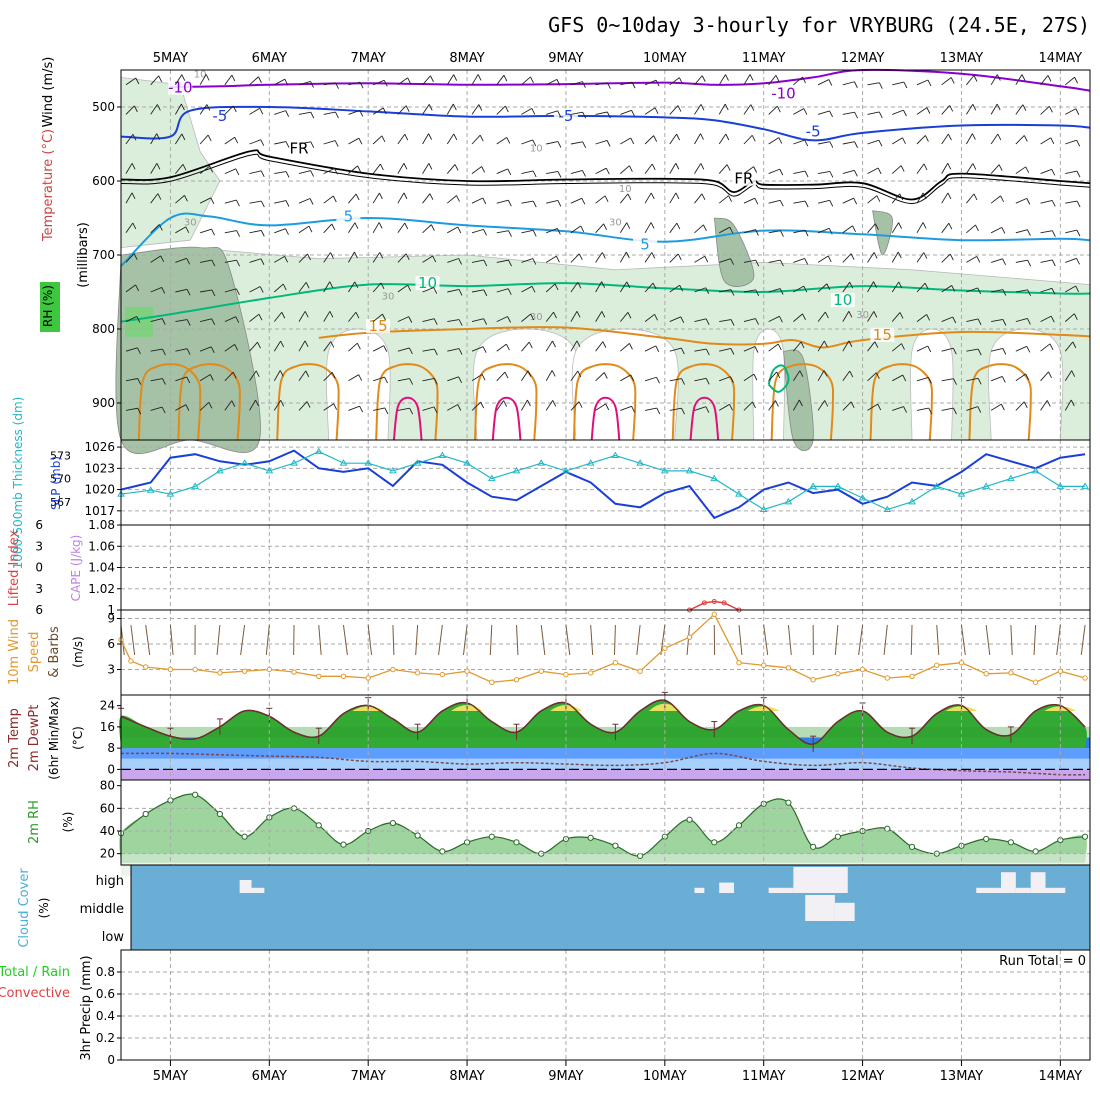  I want to click on cloud-axis-label: Cloud Cover, so click(24, 908).